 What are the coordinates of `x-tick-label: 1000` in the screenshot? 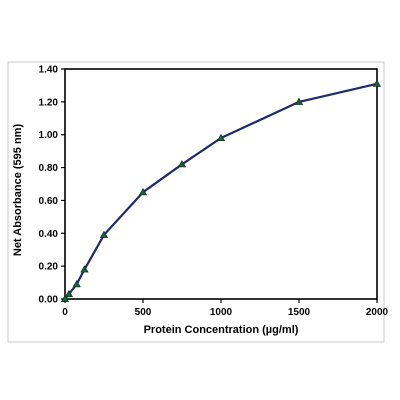 It's located at (221, 312).